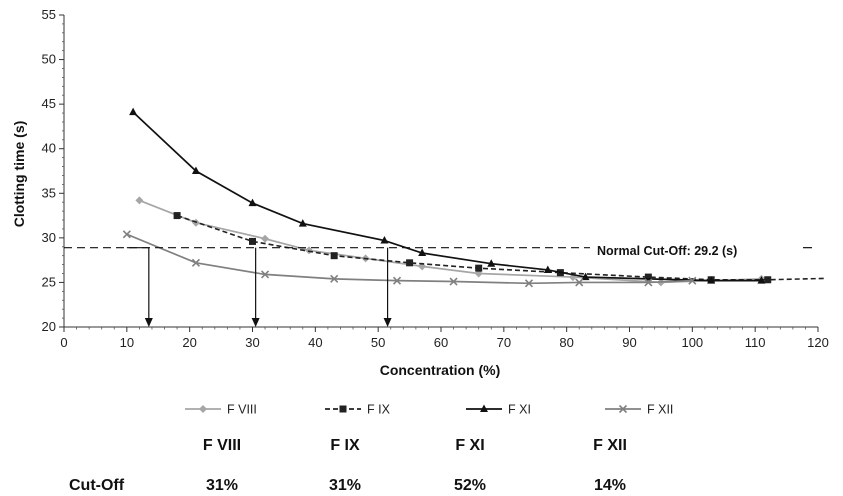  I want to click on x-tick-label: 100, so click(692, 342).